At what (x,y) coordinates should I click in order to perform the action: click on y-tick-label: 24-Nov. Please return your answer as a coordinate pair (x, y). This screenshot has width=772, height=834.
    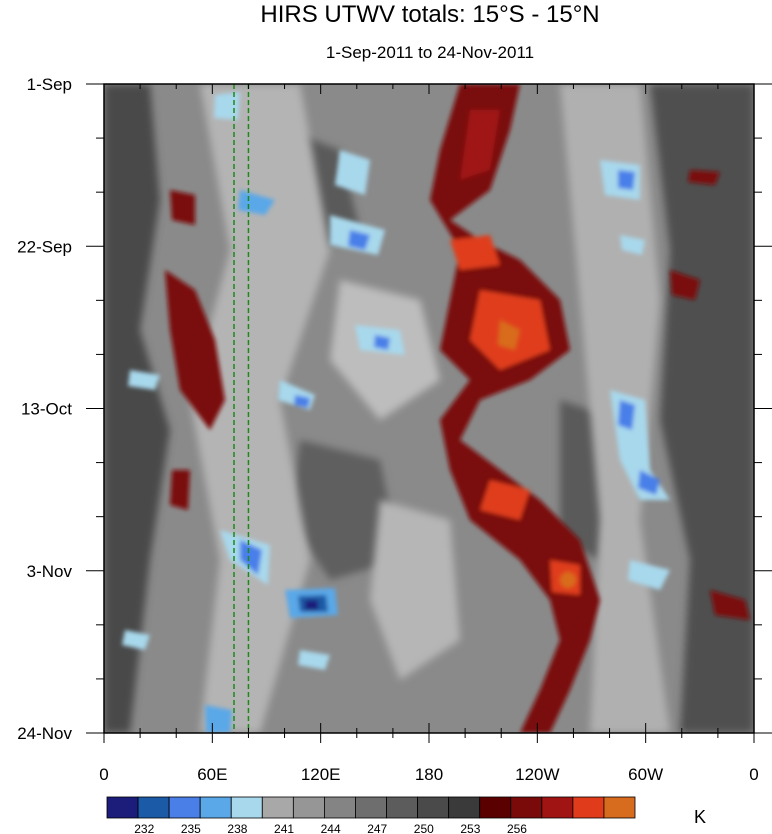
    Looking at the image, I should click on (44, 733).